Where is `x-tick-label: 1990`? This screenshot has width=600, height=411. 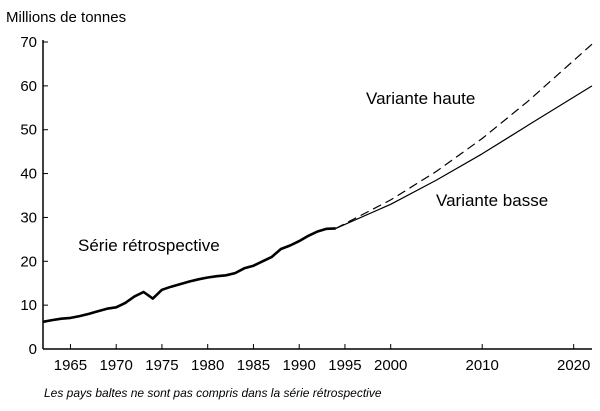
x-tick-label: 1990 is located at coordinates (299, 365).